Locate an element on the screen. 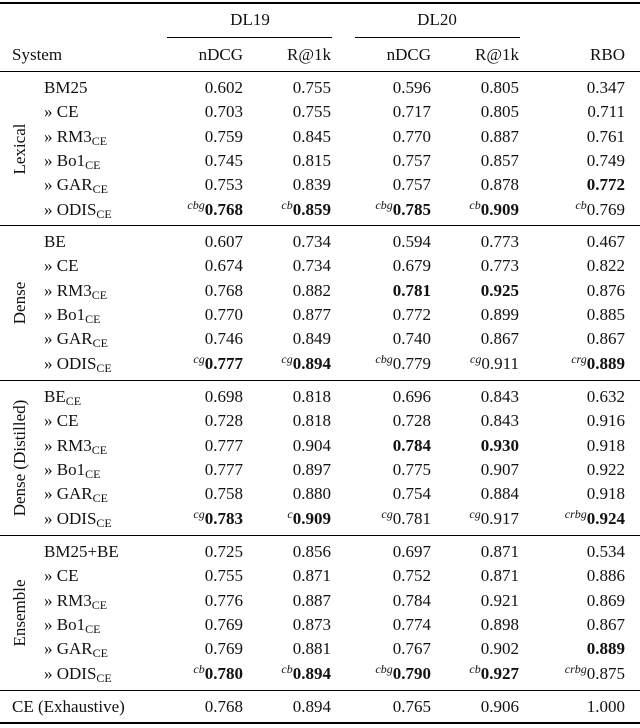  cell: 0.696 is located at coordinates (411, 396).